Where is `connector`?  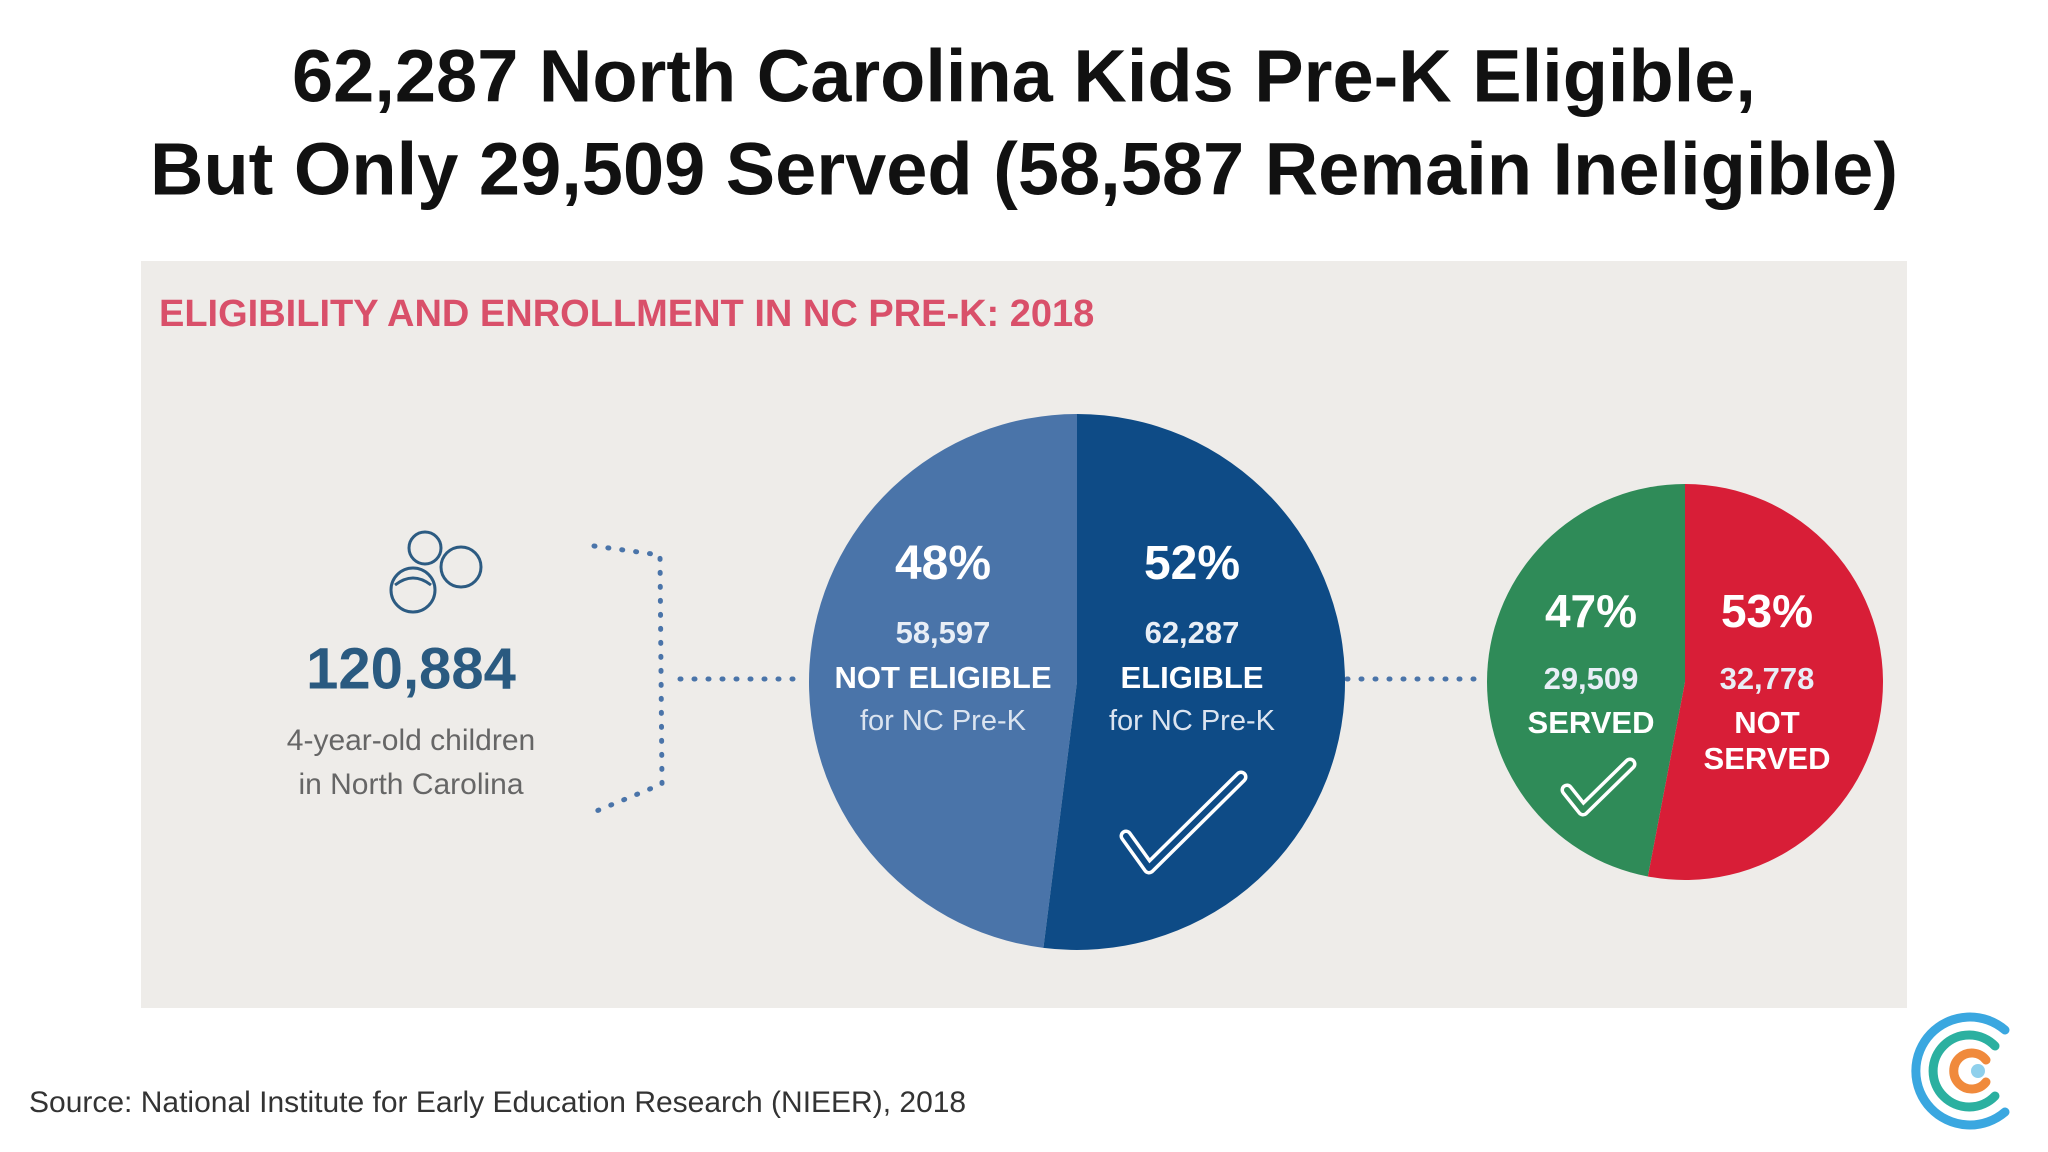
connector is located at coordinates (1039, 679).